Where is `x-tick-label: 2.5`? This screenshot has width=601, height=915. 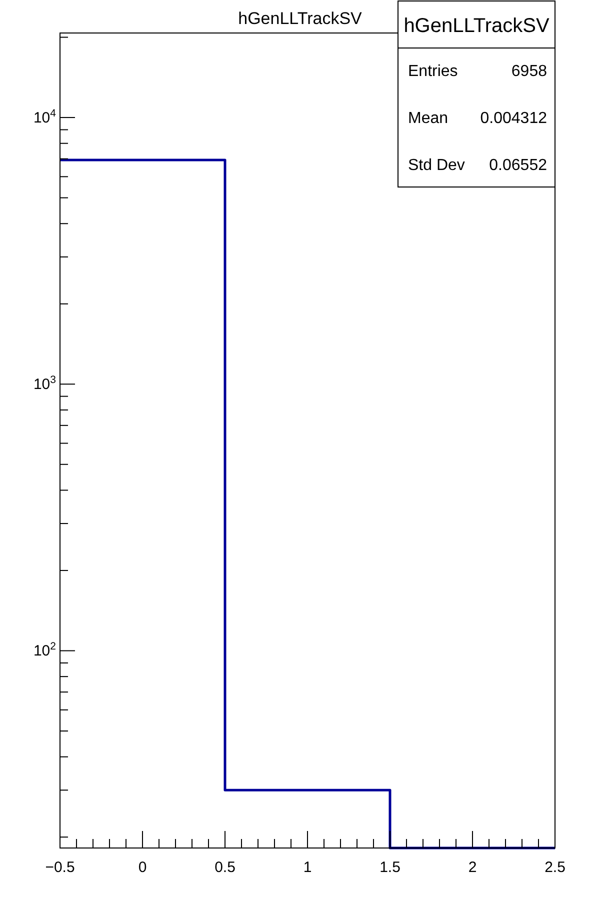 x-tick-label: 2.5 is located at coordinates (555, 867).